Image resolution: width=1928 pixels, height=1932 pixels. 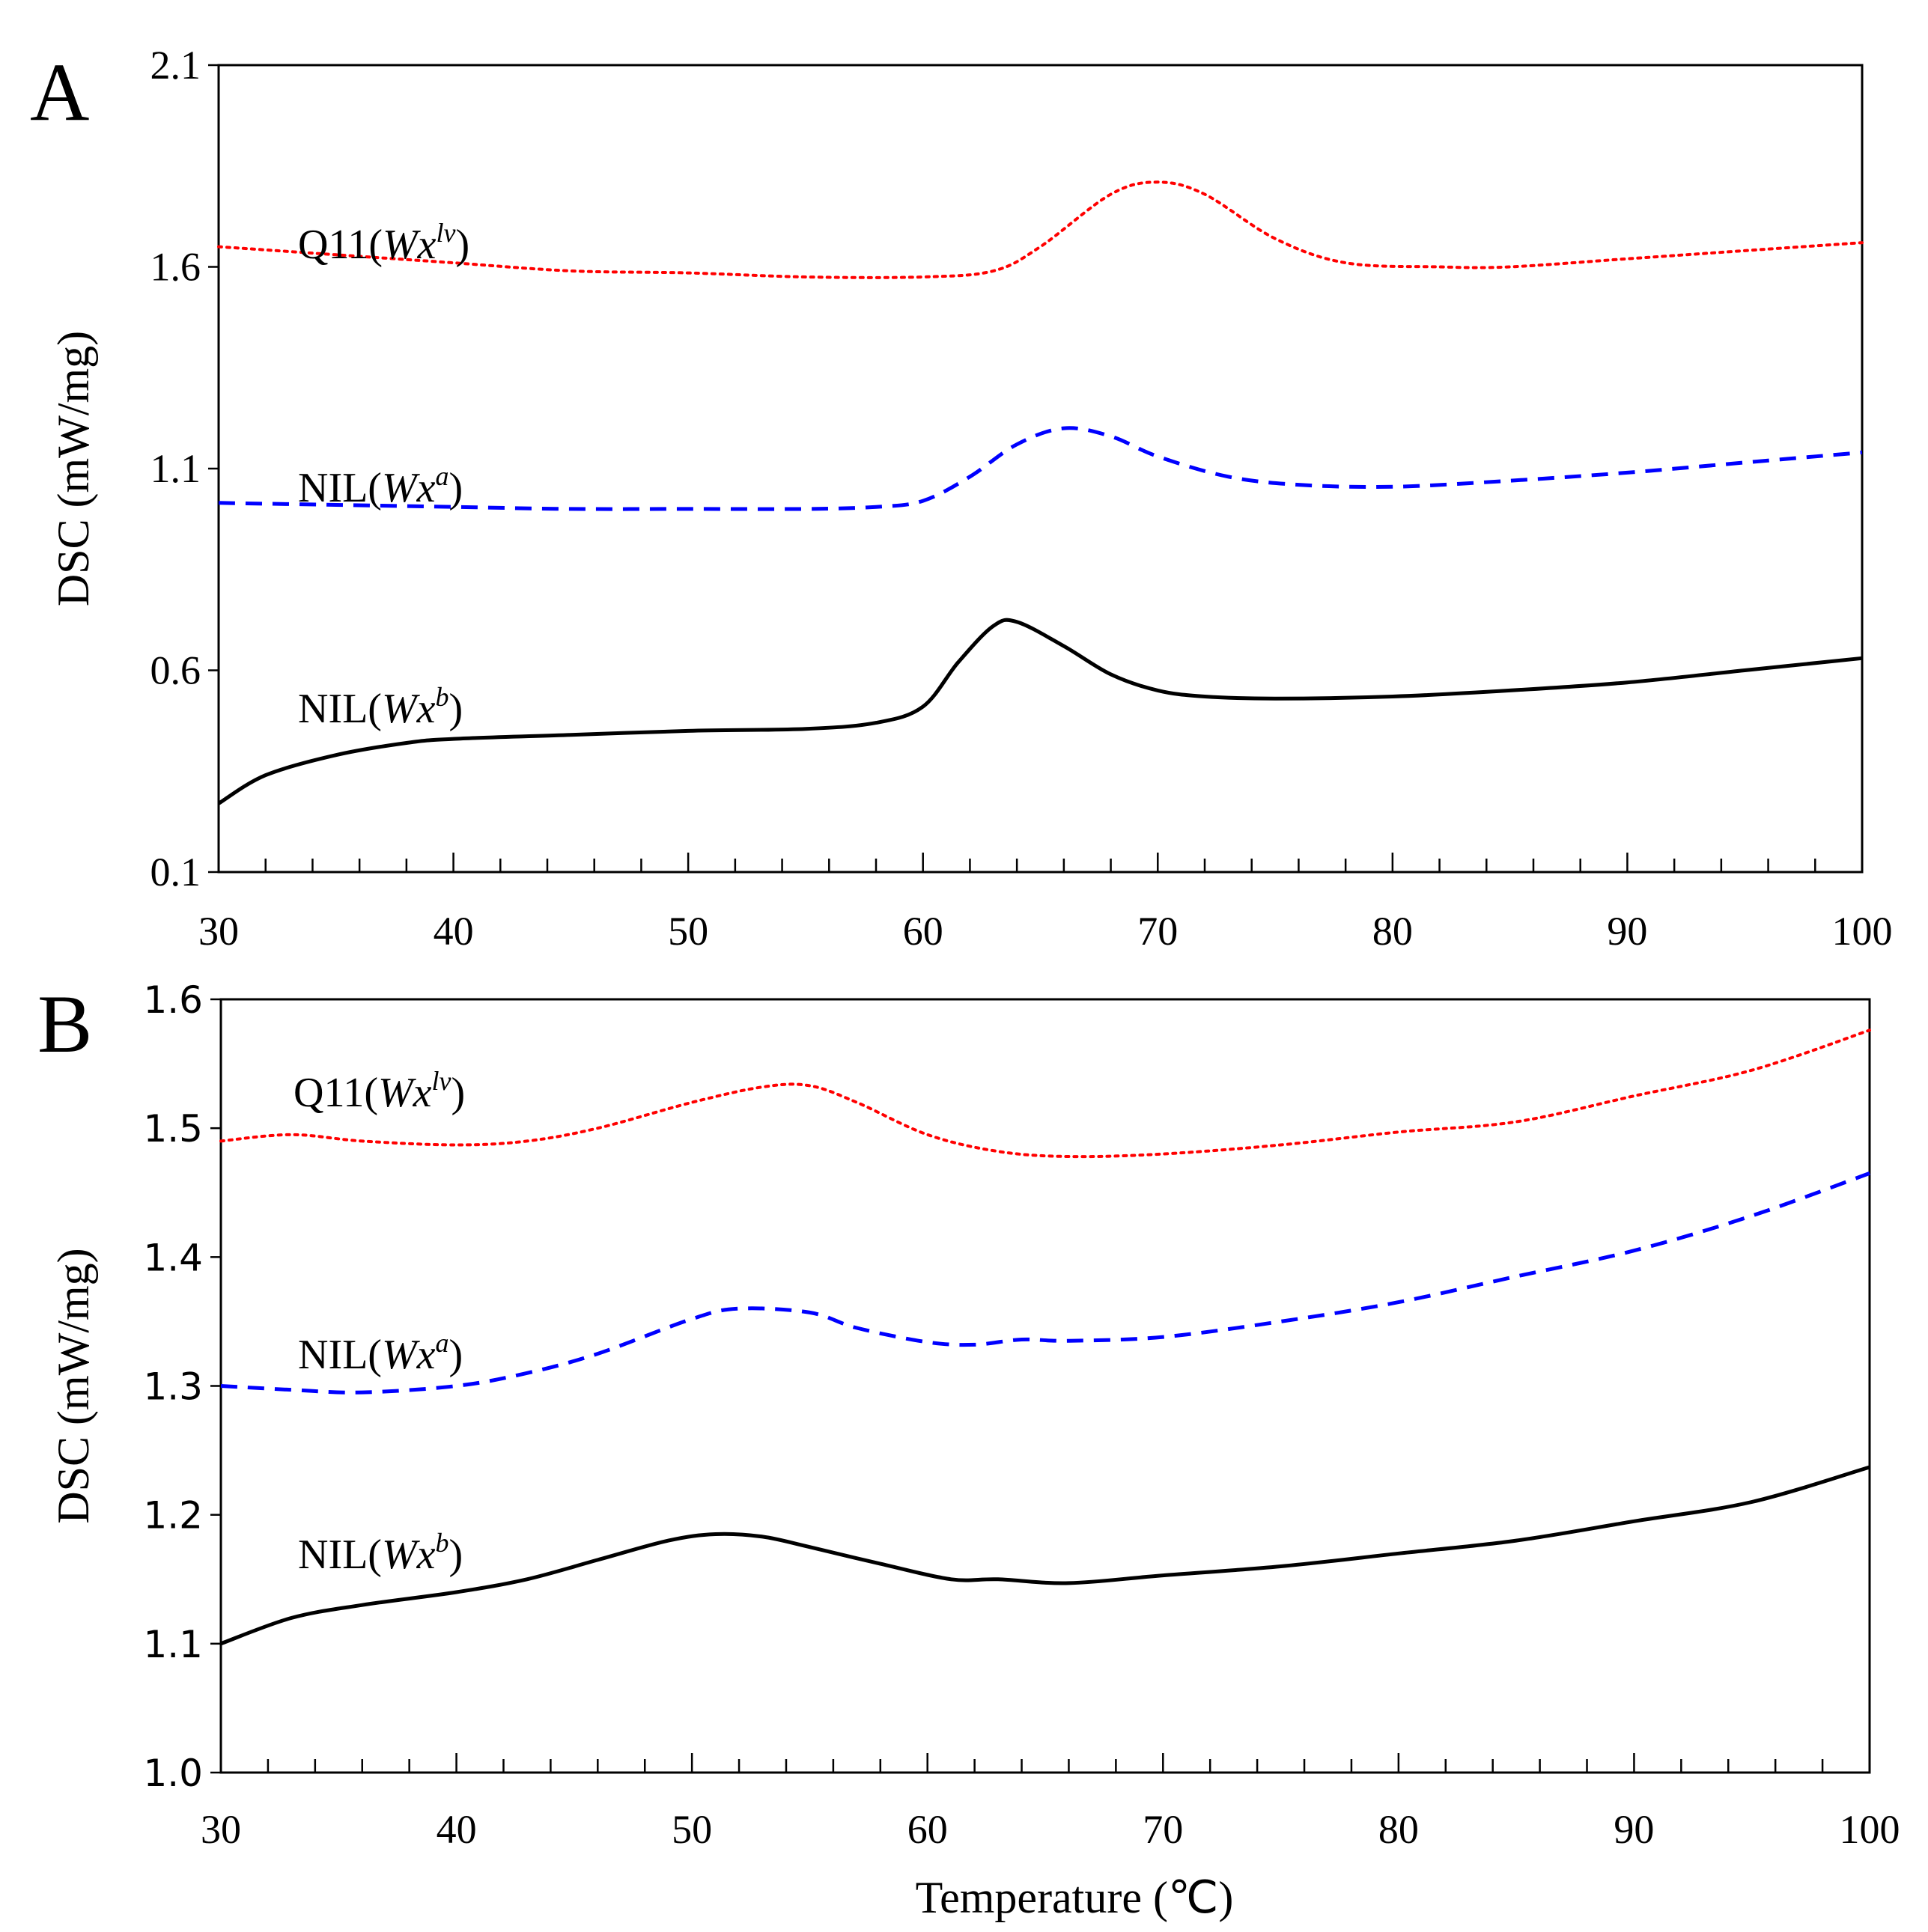 I want to click on y-tick-label: 1.5, so click(x=173, y=1129).